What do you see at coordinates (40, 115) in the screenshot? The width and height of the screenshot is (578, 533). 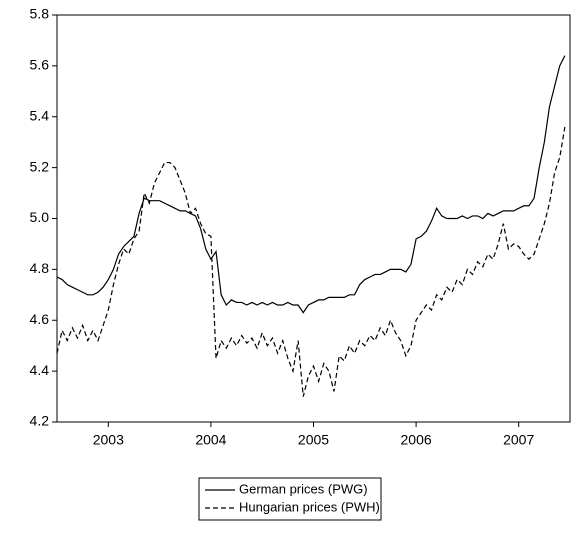 I see `y-tick-label: 5.4` at bounding box center [40, 115].